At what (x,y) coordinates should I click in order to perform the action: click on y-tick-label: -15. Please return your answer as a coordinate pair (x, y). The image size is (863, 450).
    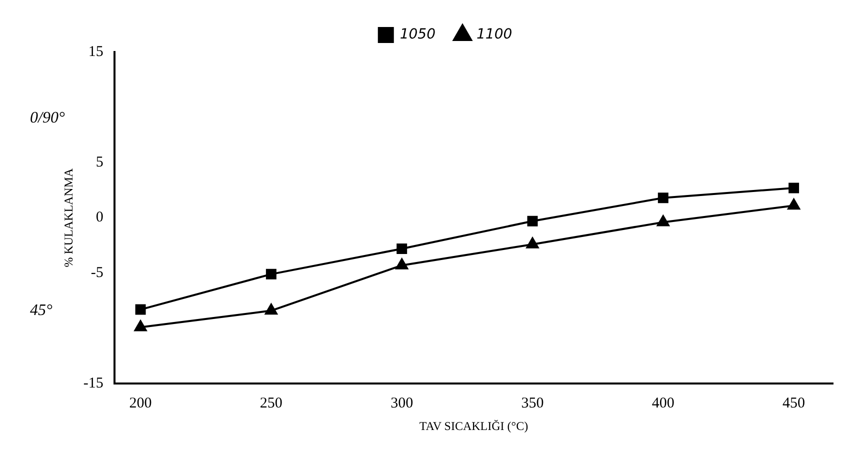
    Looking at the image, I should click on (93, 384).